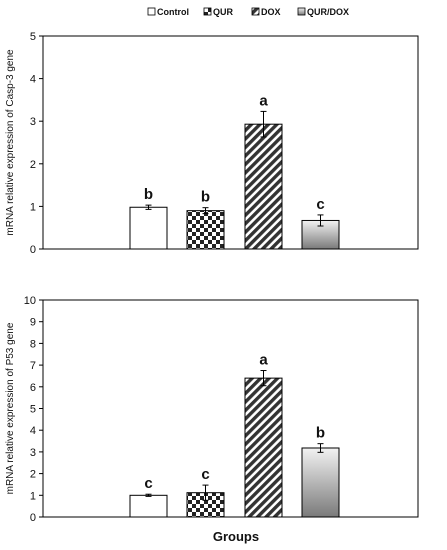 This screenshot has width=447, height=550. What do you see at coordinates (271, 12) in the screenshot?
I see `legend-label: DOX` at bounding box center [271, 12].